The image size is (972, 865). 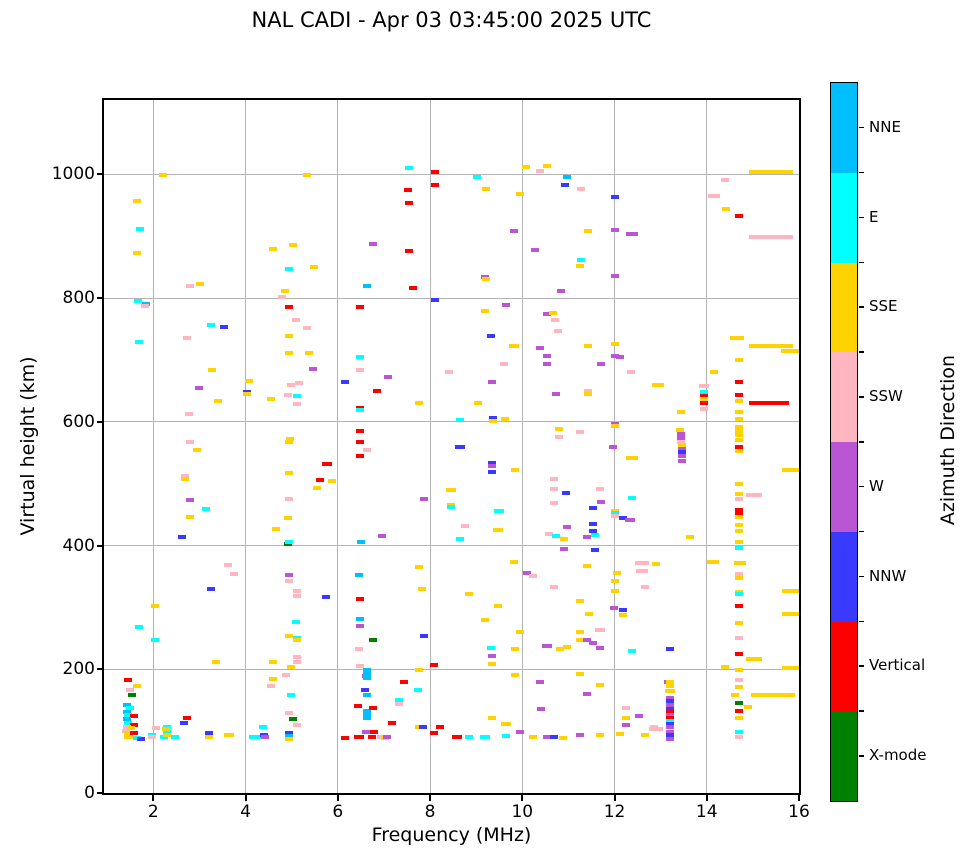 What do you see at coordinates (522, 812) in the screenshot?
I see `x-tick-label-10: 10` at bounding box center [522, 812].